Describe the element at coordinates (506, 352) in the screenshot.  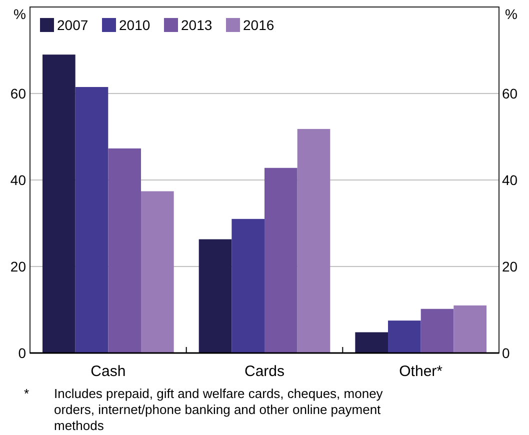
I see `y2-tick-label: 0` at that location.